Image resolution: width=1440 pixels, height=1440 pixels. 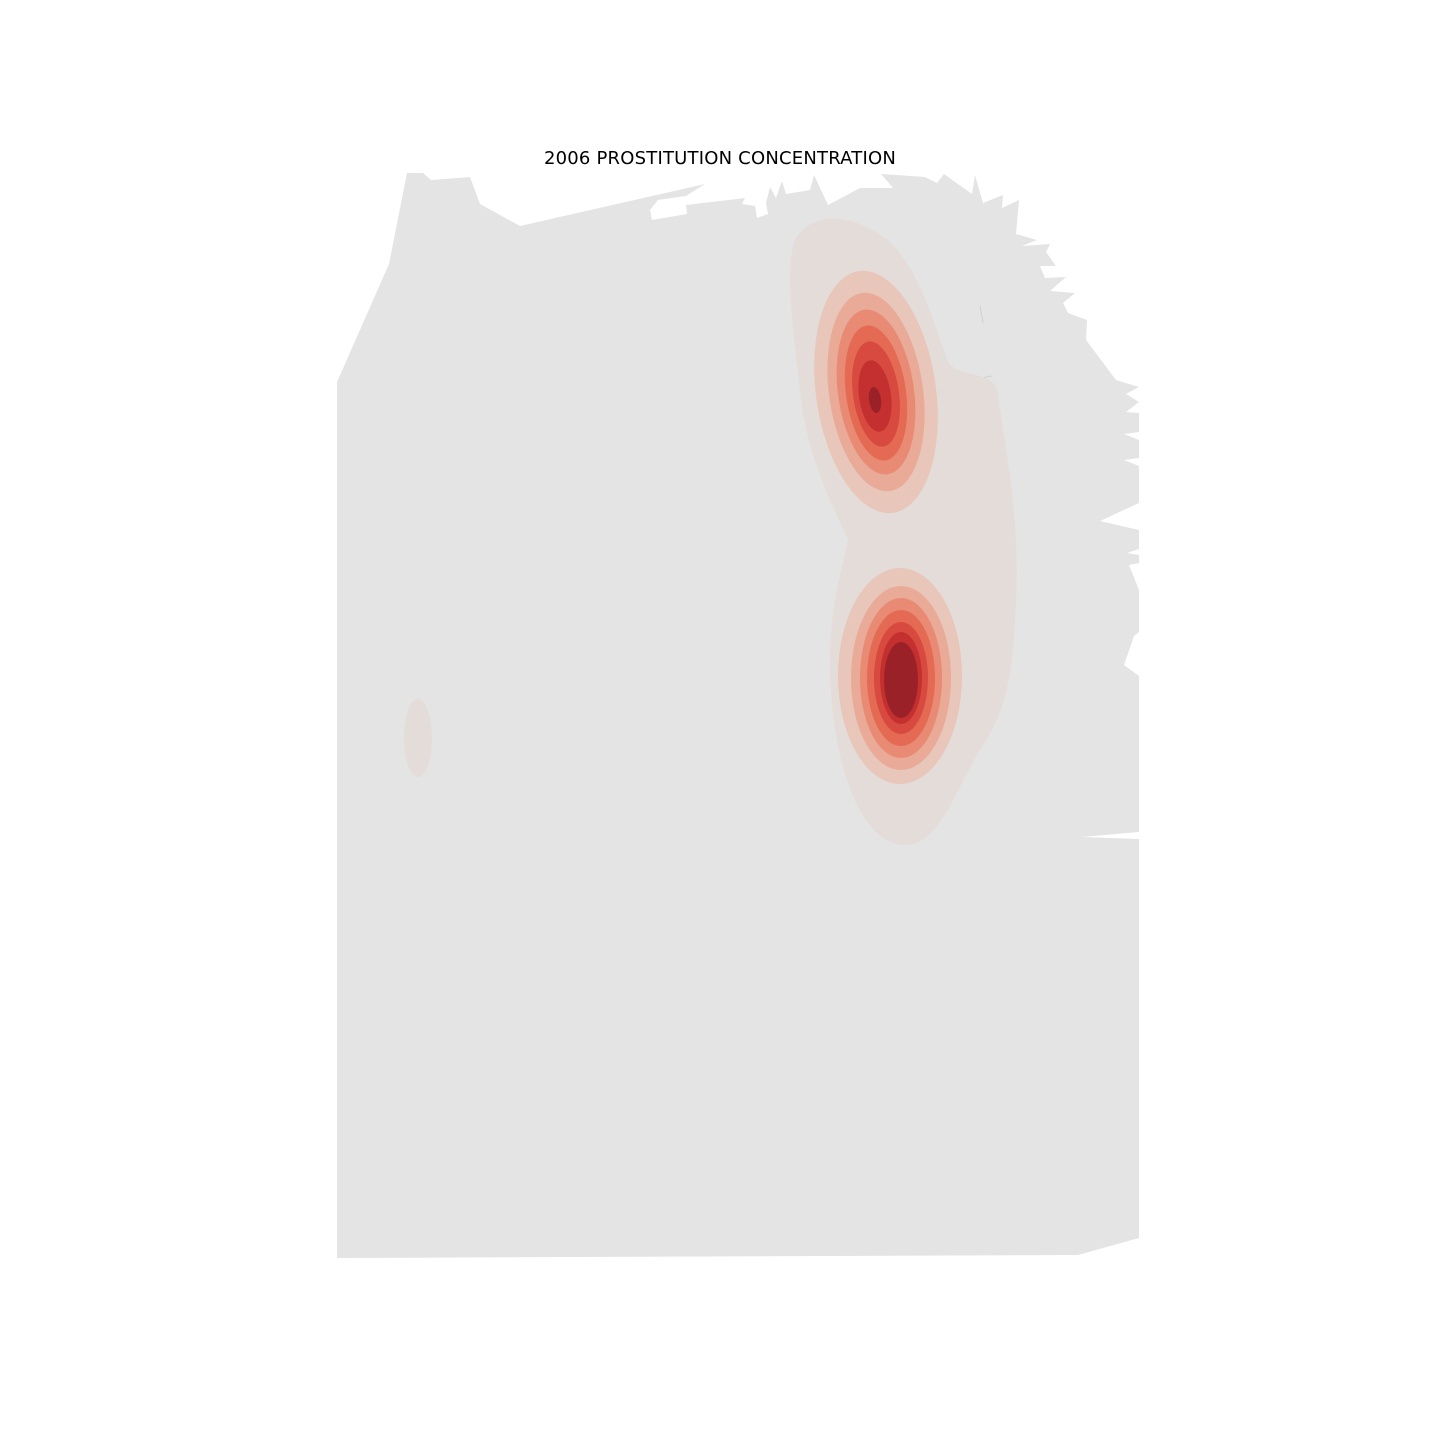 I want to click on southern-hotspot, so click(x=900, y=676).